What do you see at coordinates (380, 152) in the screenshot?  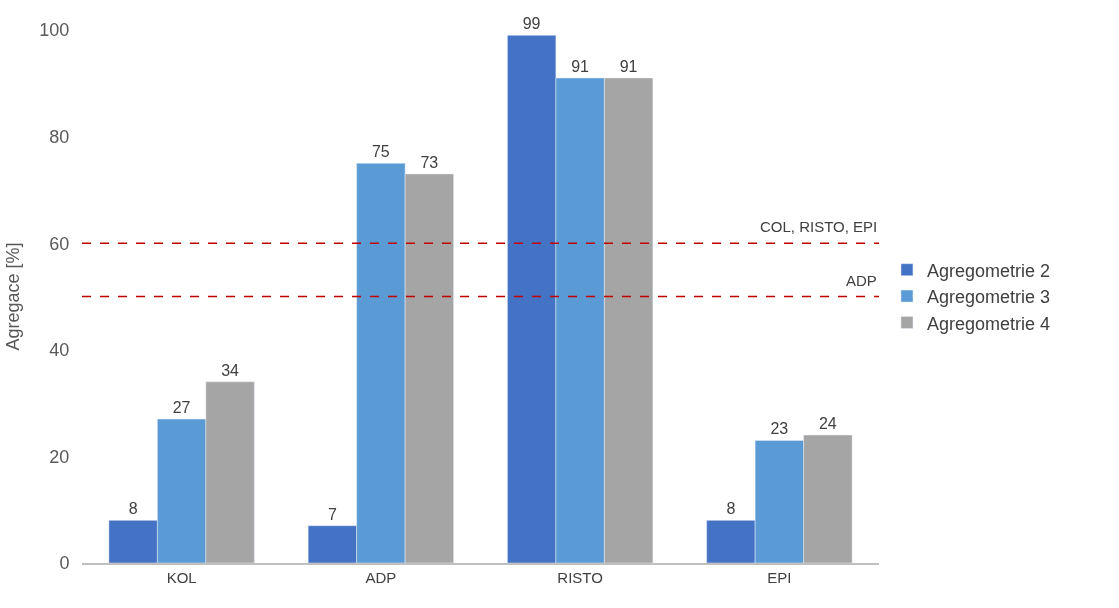 I see `data-label: 75` at bounding box center [380, 152].